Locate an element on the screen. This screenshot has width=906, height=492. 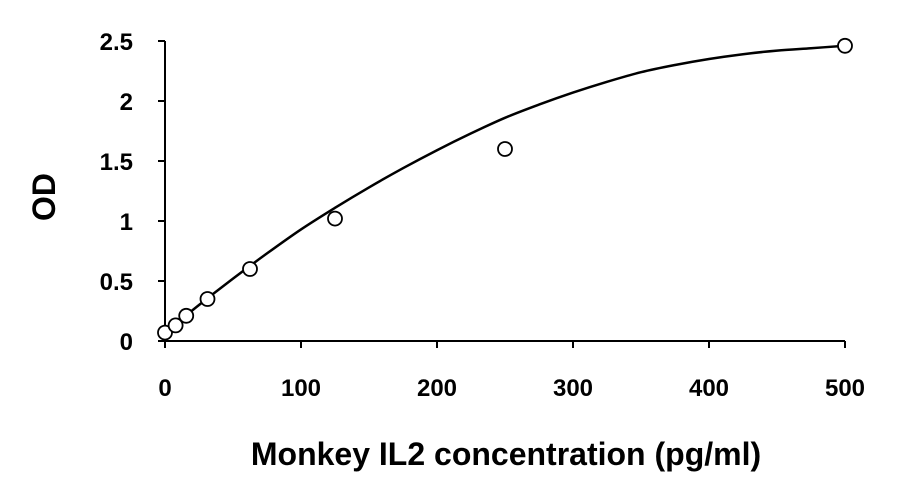
y-tick-label: 2.5 is located at coordinates (116, 42).